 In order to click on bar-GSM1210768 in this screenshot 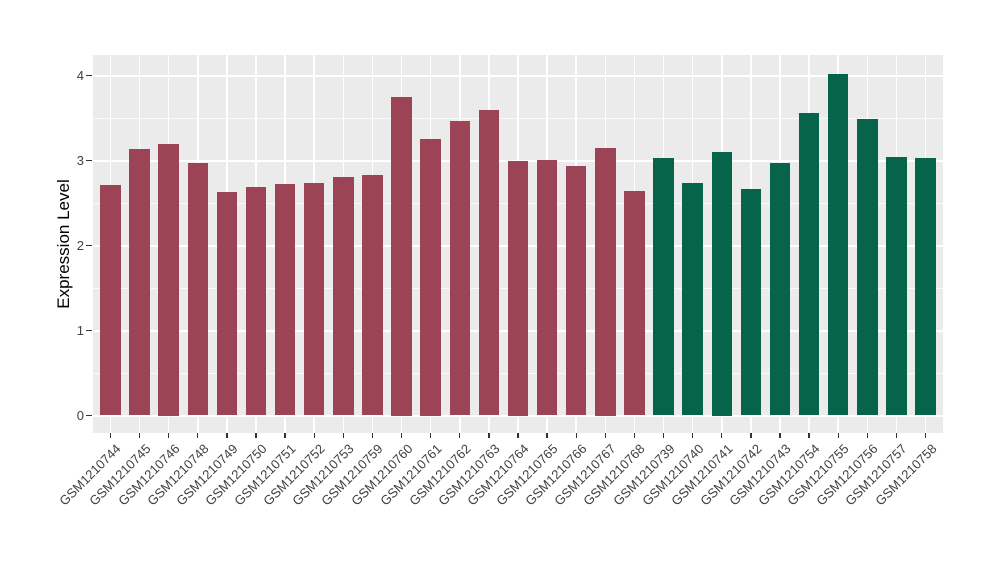, I will do `click(634, 303)`.